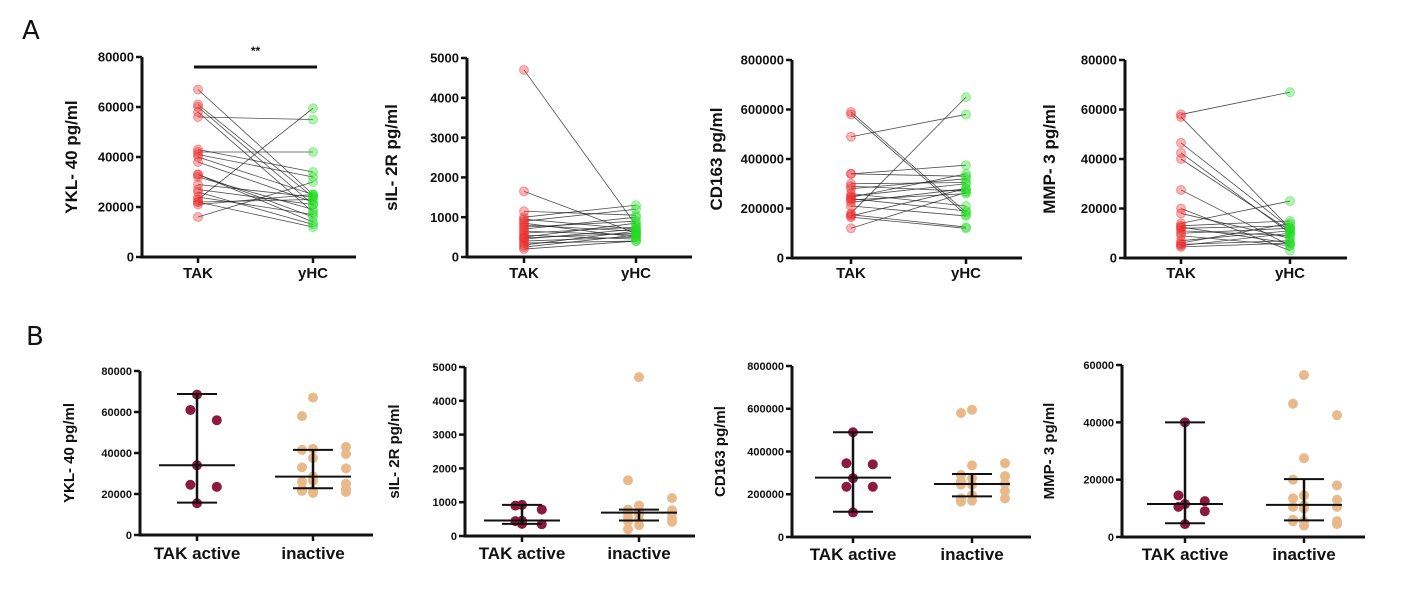  What do you see at coordinates (762, 60) in the screenshot?
I see `y-tick-label: 800000` at bounding box center [762, 60].